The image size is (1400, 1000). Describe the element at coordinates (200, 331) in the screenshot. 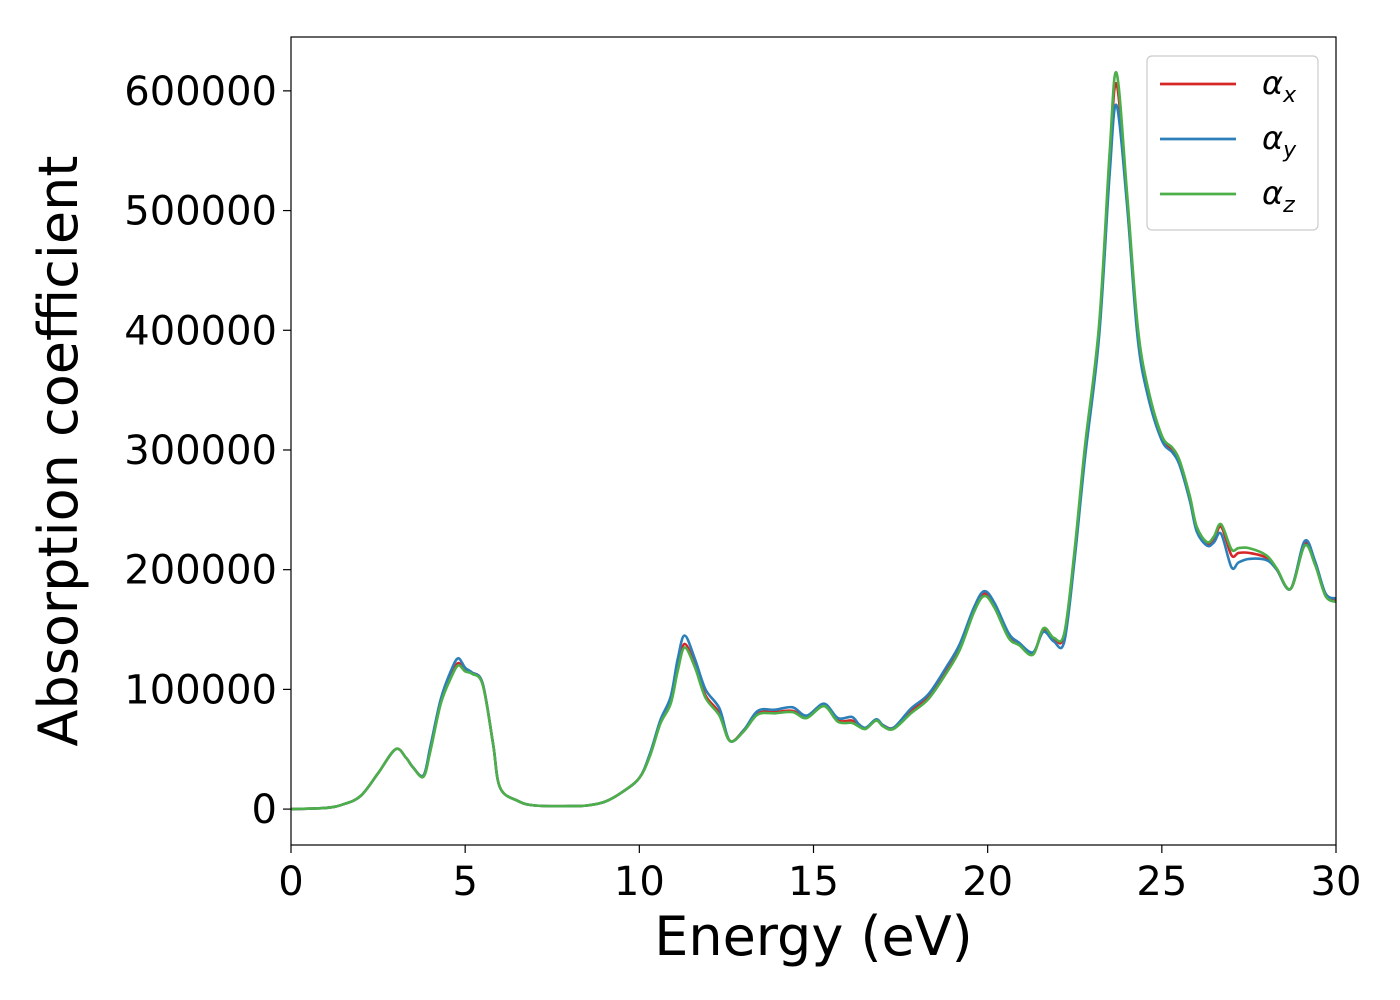

I see `y-tick-label: 400000` at that location.